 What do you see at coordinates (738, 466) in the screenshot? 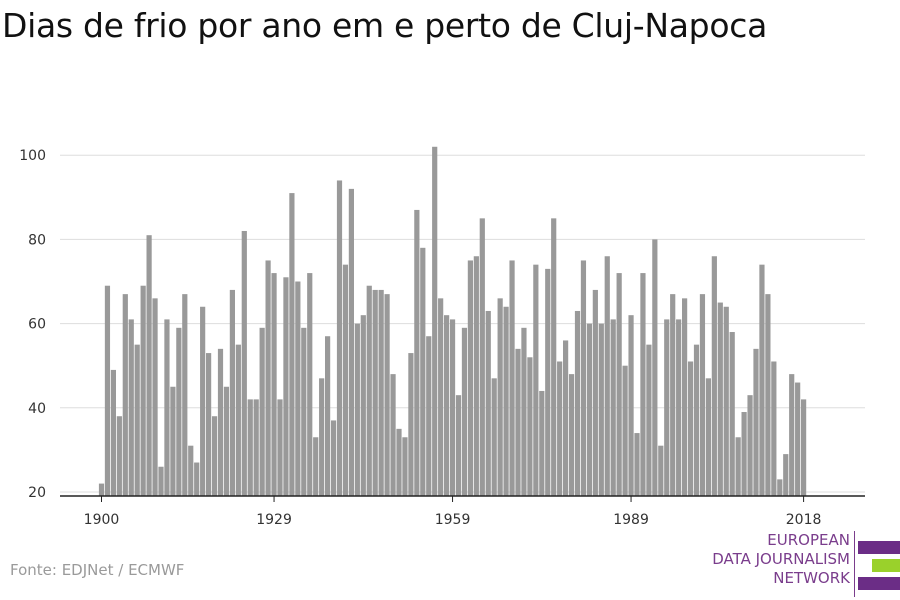
I see `bar-2007` at bounding box center [738, 466].